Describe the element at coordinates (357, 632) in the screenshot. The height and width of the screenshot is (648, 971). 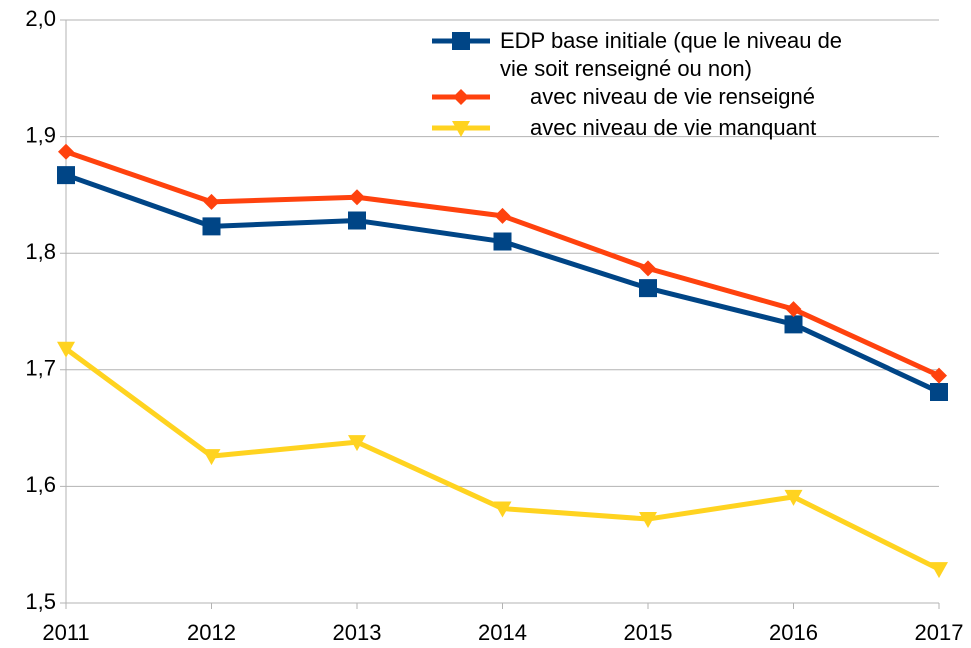
I see `x-tick-label: 2013` at that location.